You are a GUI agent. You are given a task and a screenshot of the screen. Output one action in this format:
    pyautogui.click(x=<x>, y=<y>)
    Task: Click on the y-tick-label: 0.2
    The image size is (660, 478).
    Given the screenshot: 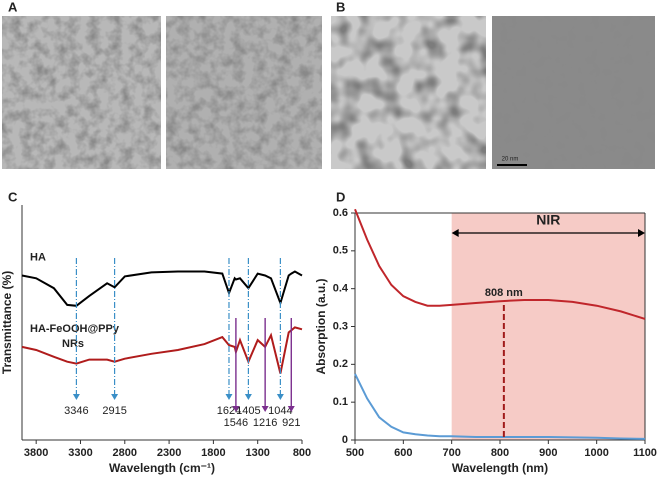 What is the action you would take?
    pyautogui.click(x=340, y=364)
    